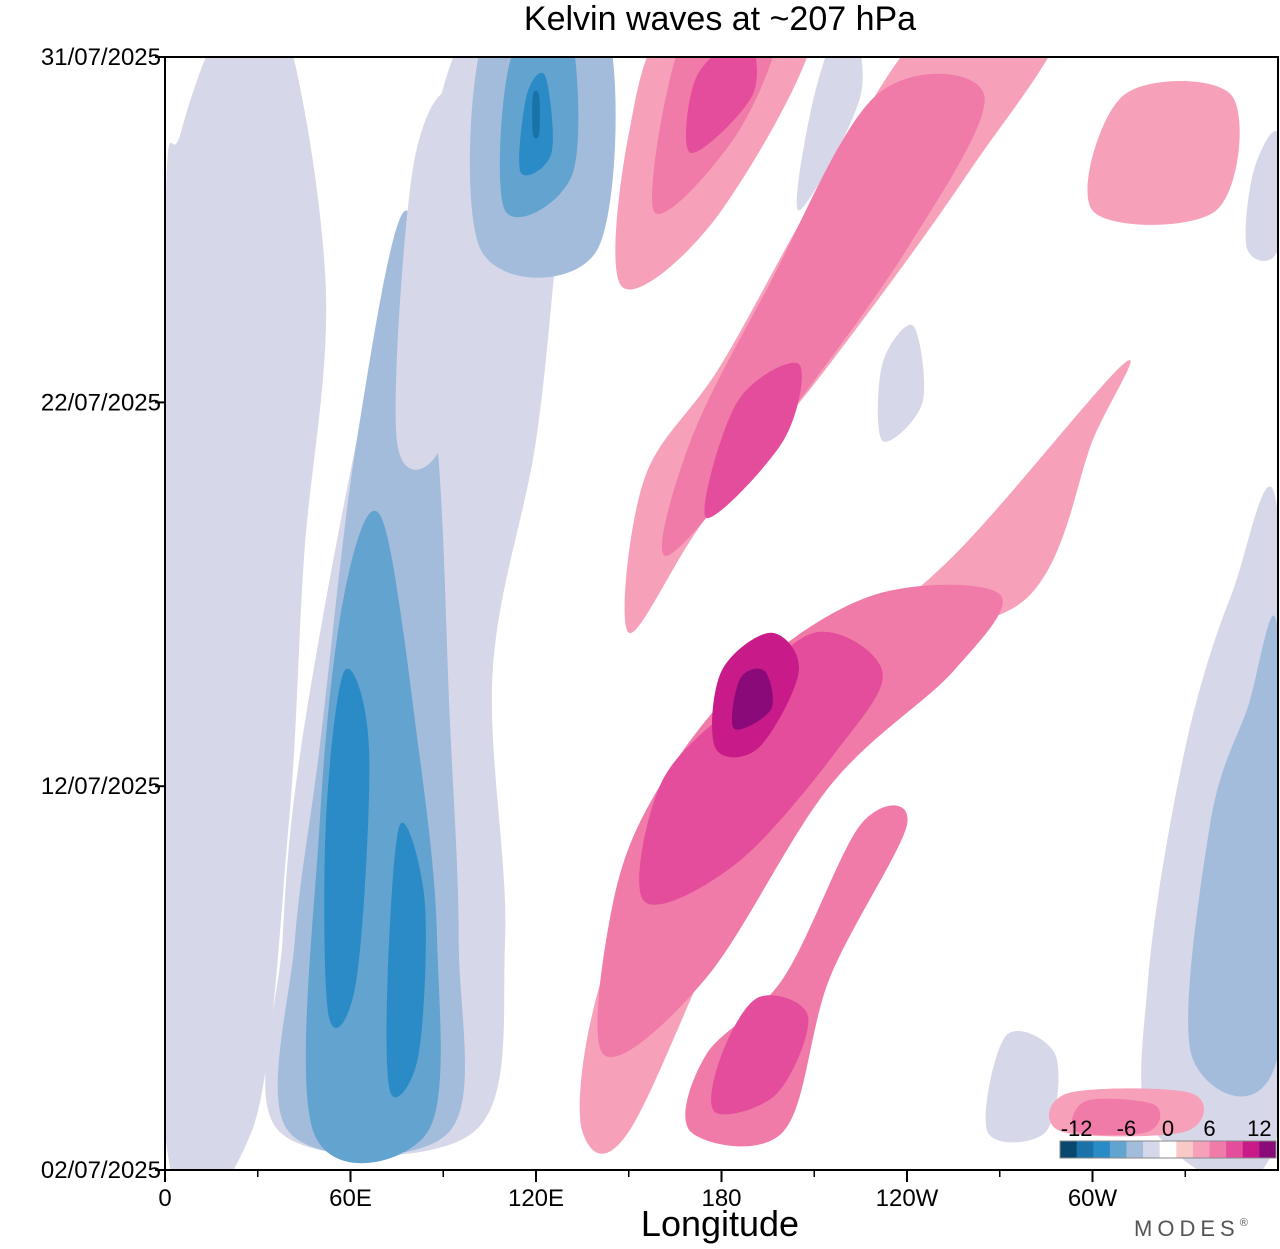  What do you see at coordinates (720, 1223) in the screenshot?
I see `x-axis-title: Longitude` at bounding box center [720, 1223].